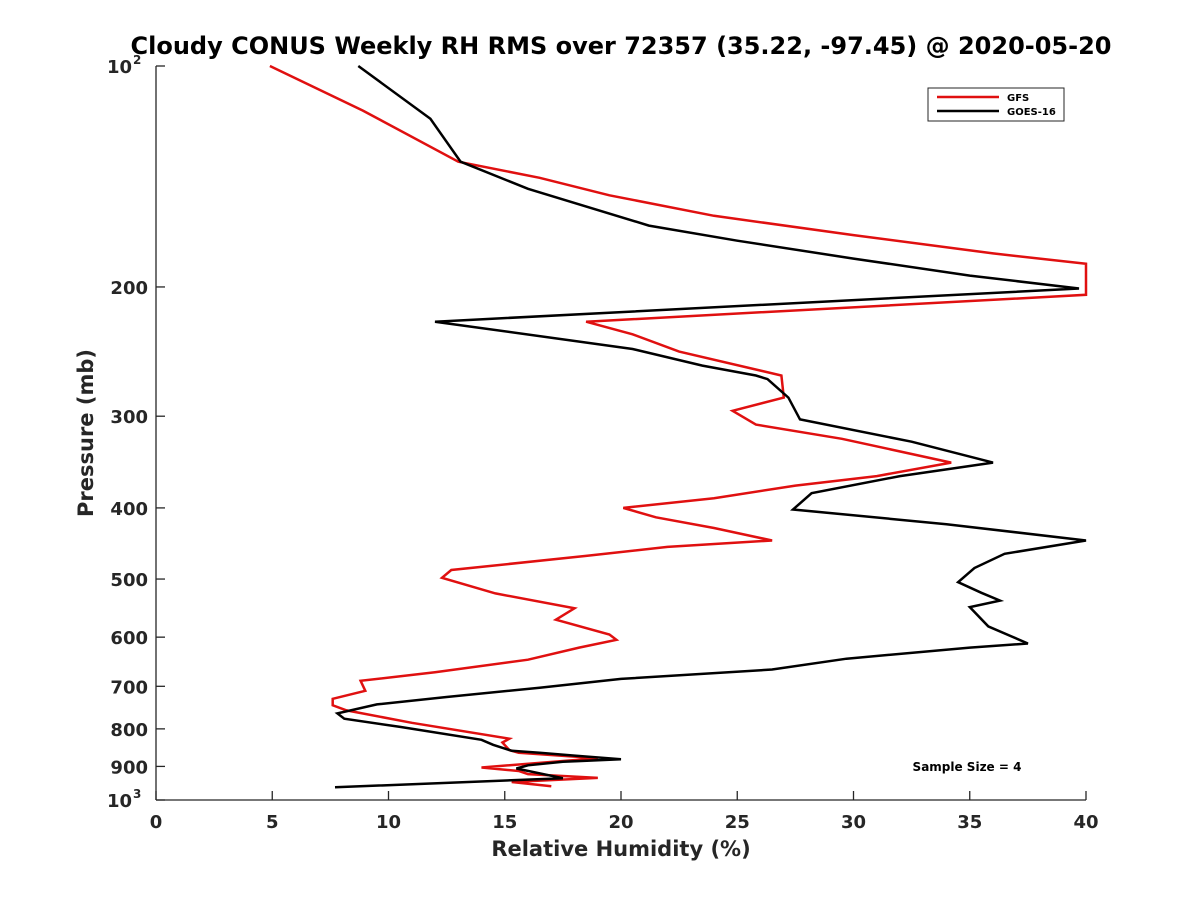 Image resolution: width=1200 pixels, height=900 pixels. Describe the element at coordinates (620, 822) in the screenshot. I see `x-tick-label: 20` at that location.